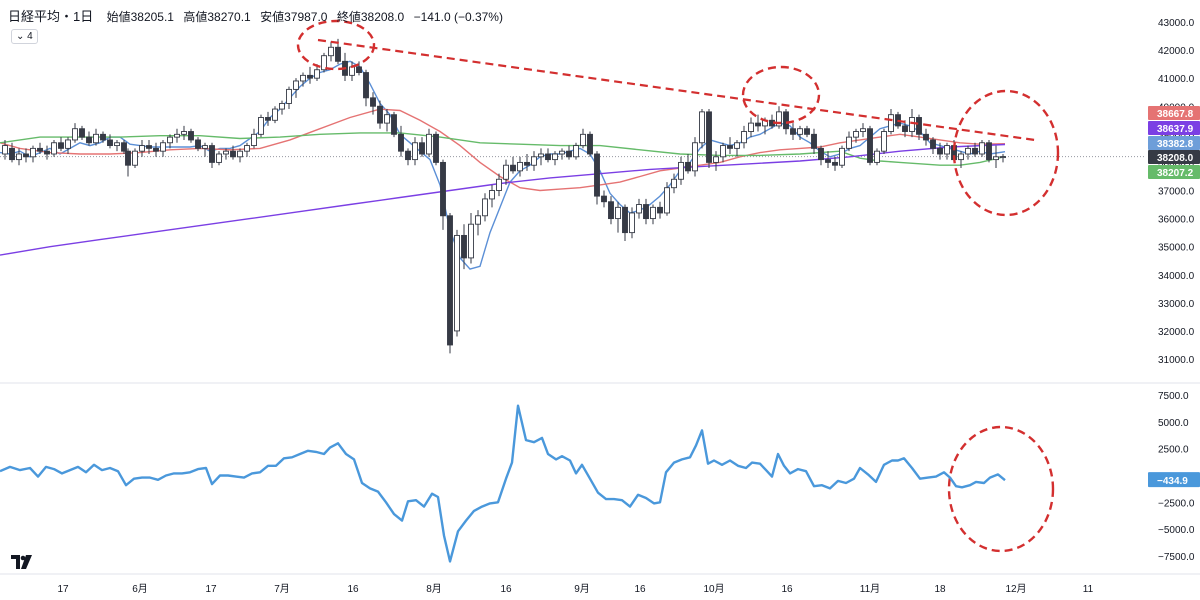 Image resolution: width=1200 pixels, height=600 pixels. Describe the element at coordinates (229, 17) in the screenshot. I see `high-value: 38270.1` at that location.